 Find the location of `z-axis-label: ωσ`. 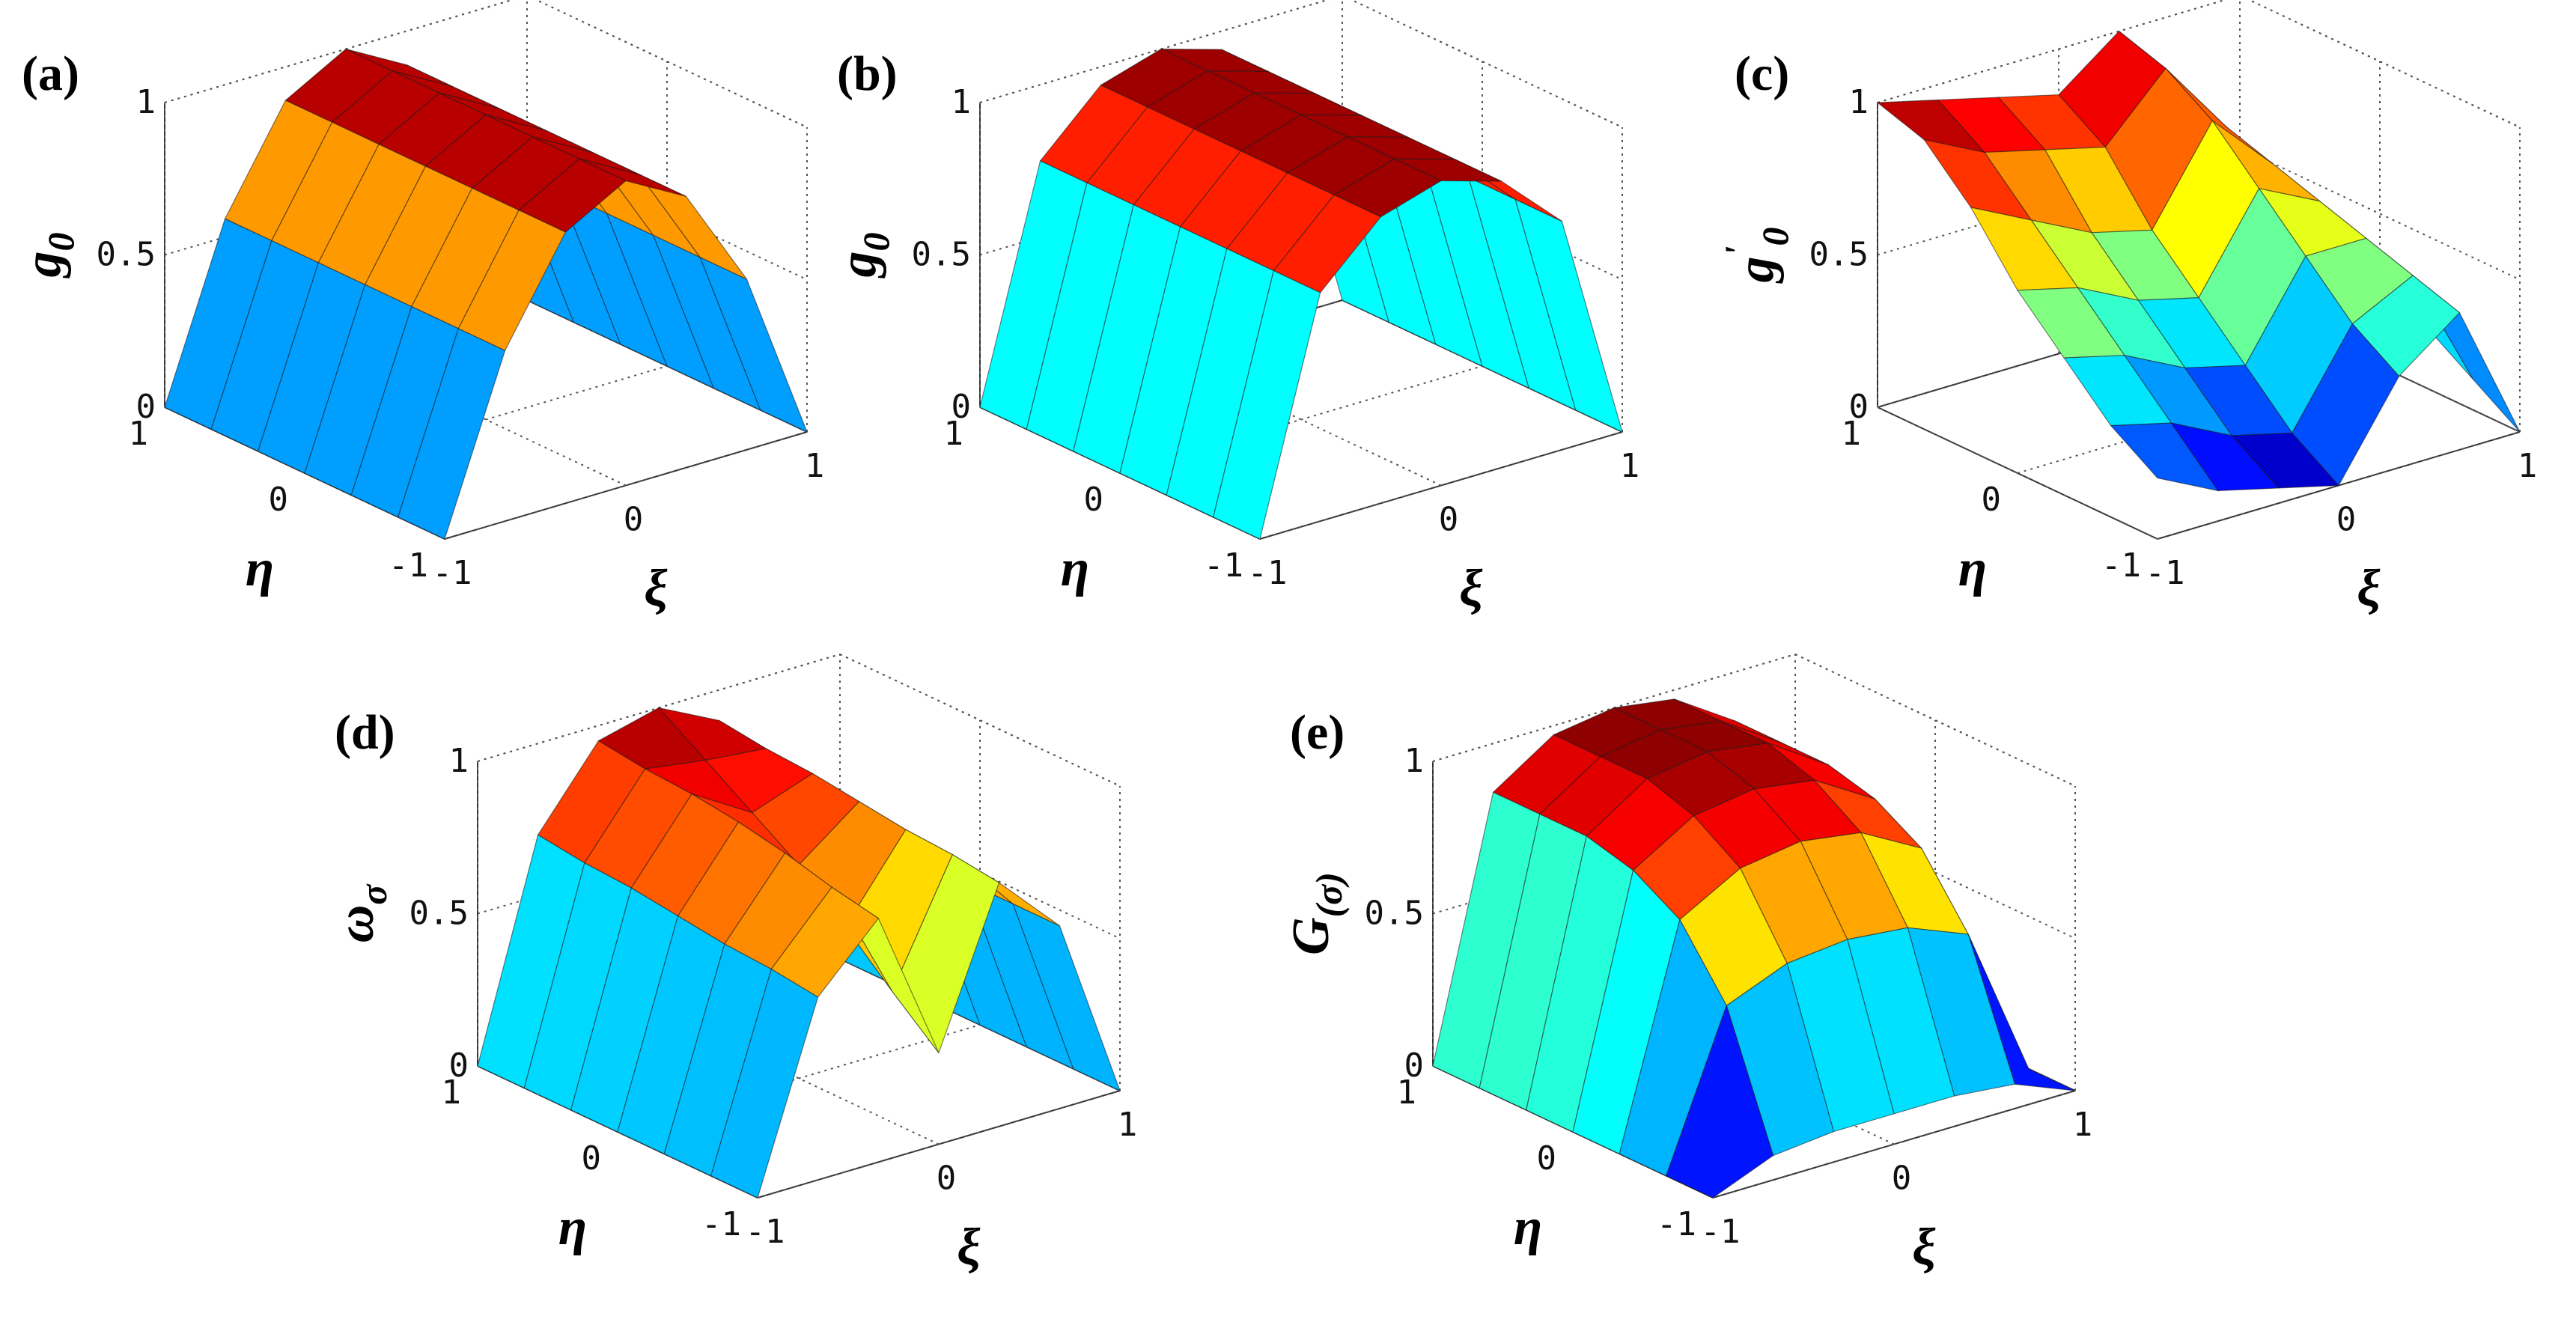

z-axis-label: ωσ is located at coordinates (361, 913).